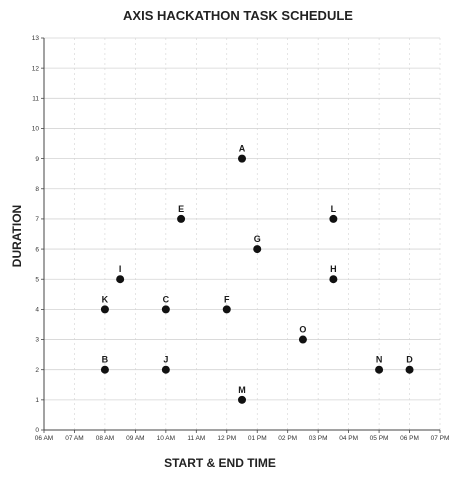 The height and width of the screenshot is (479, 467). I want to click on y-tick-label: 2, so click(37, 370).